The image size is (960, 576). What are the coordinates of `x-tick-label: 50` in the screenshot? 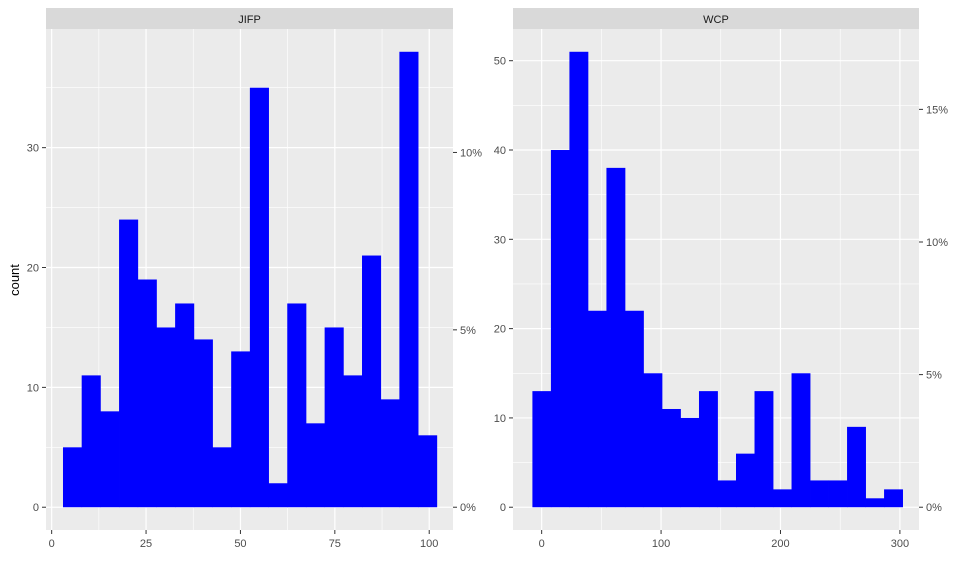 It's located at (240, 544).